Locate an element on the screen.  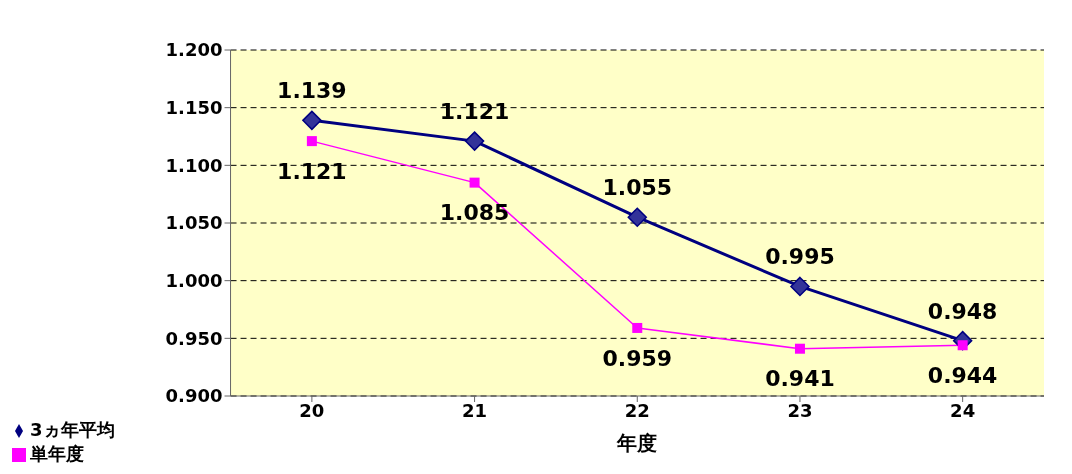
y-tick-label: 0.950 is located at coordinates (194, 338).